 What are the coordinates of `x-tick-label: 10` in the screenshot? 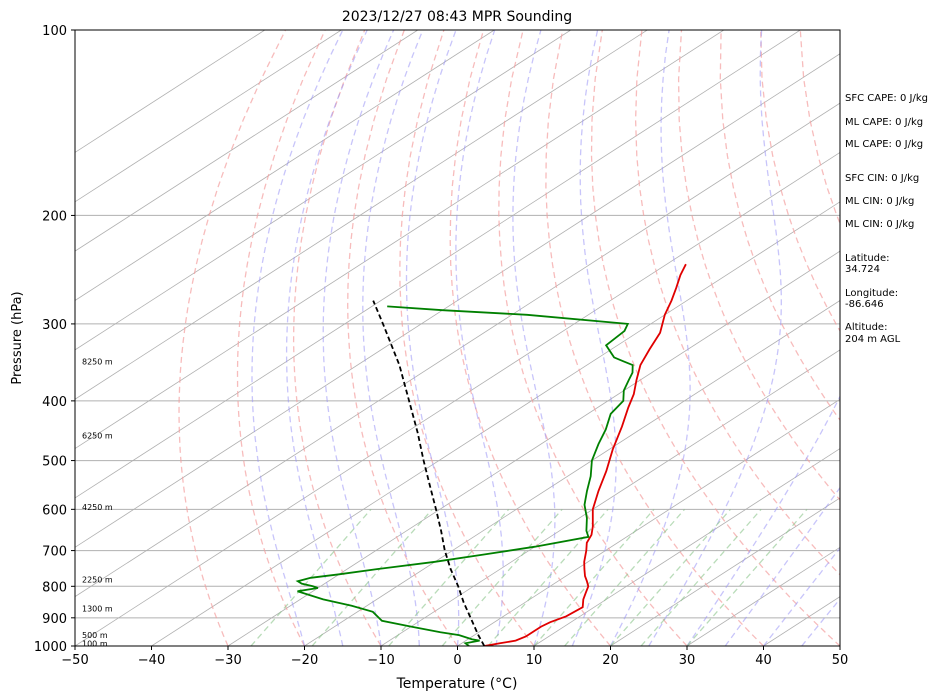 It's located at (534, 660).